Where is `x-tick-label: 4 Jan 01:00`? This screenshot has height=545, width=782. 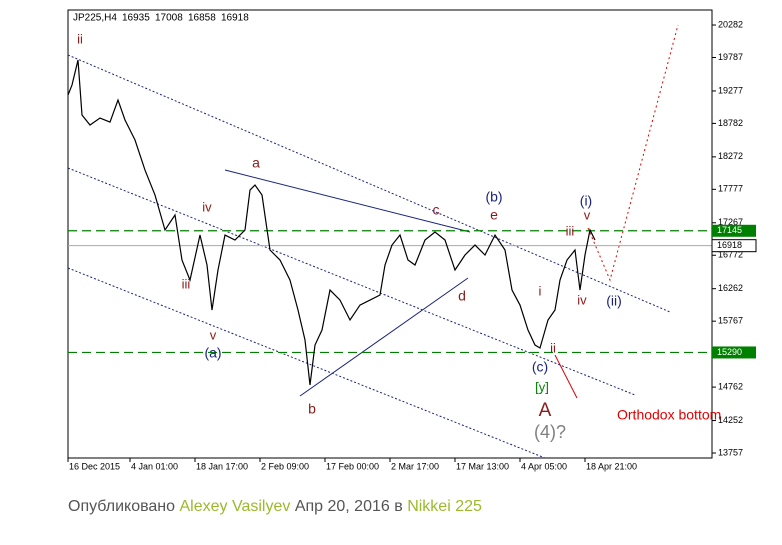 x-tick-label: 4 Jan 01:00 is located at coordinates (154, 466).